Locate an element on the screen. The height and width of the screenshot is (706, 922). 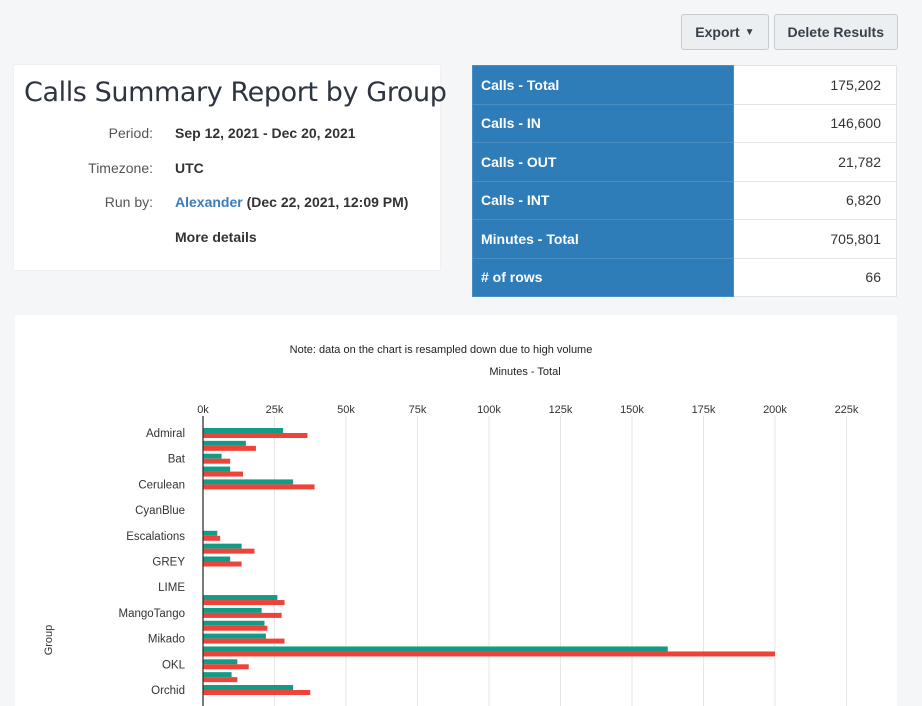
more-details-link: More details is located at coordinates (216, 237).